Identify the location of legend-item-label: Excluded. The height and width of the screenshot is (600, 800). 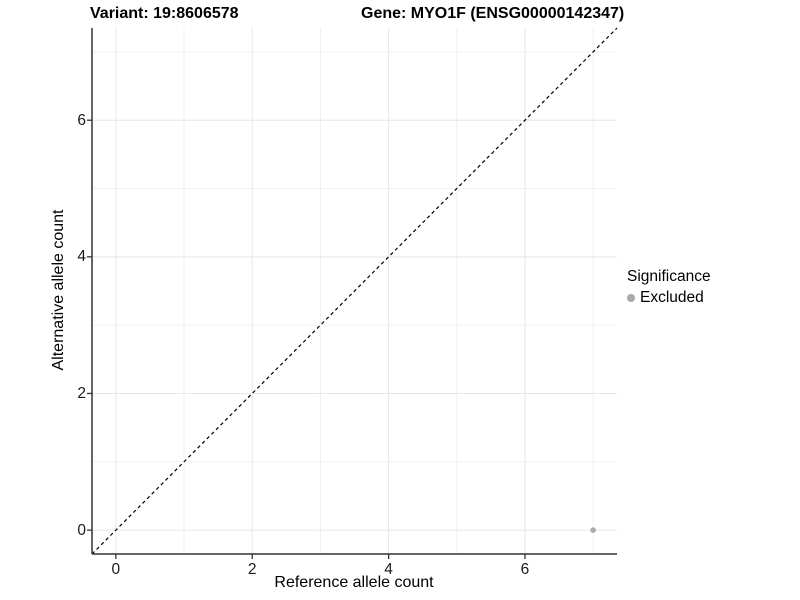
(672, 297).